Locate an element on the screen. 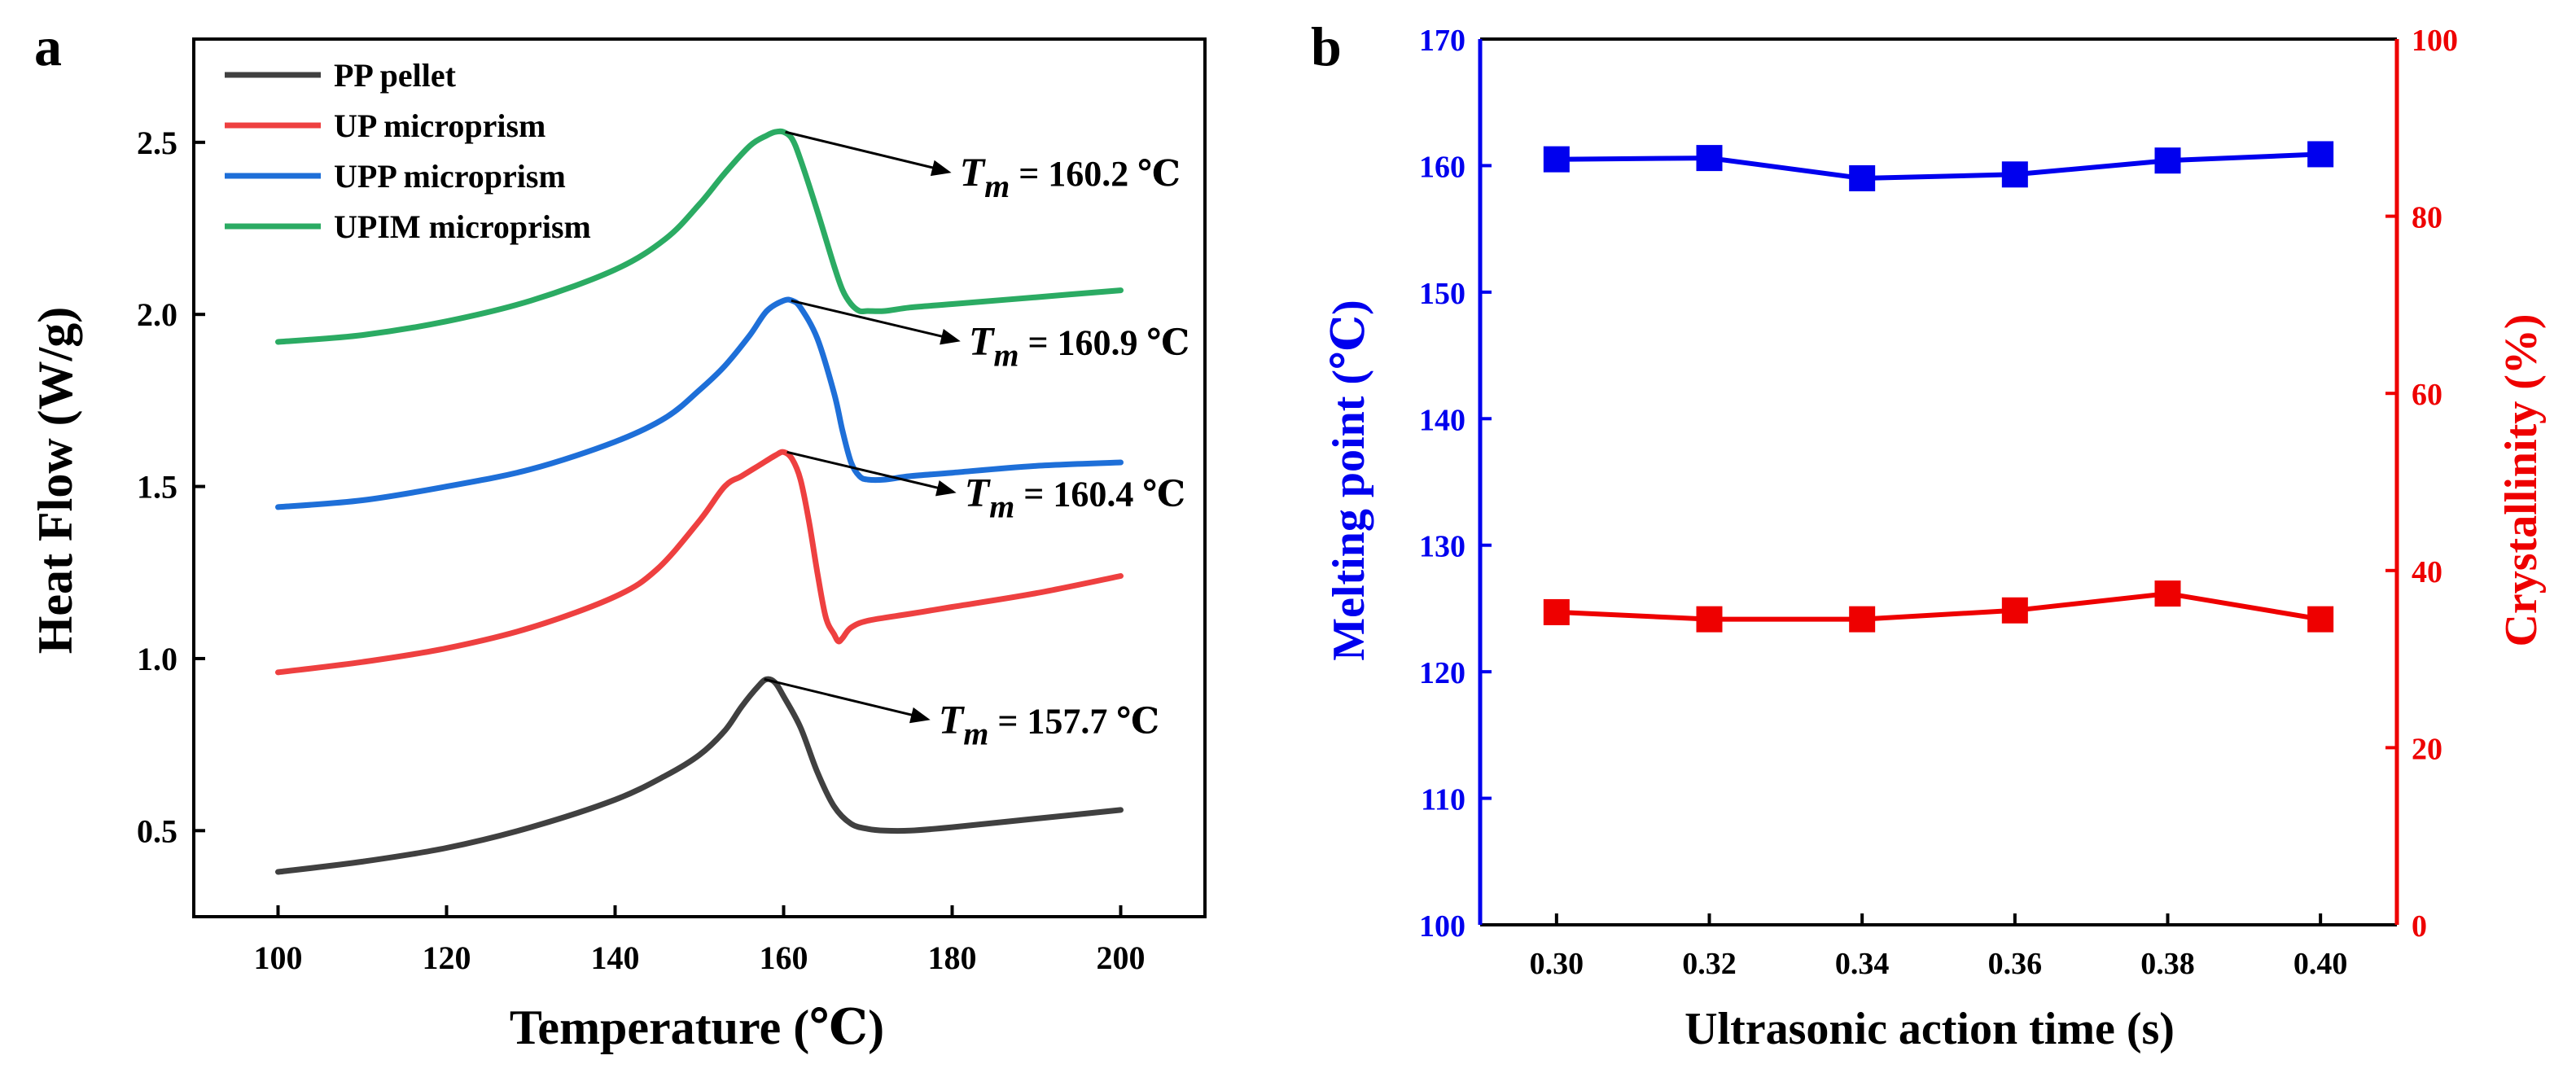 This screenshot has height=1073, width=2576. left-y-tick-label: 160 is located at coordinates (1442, 167).